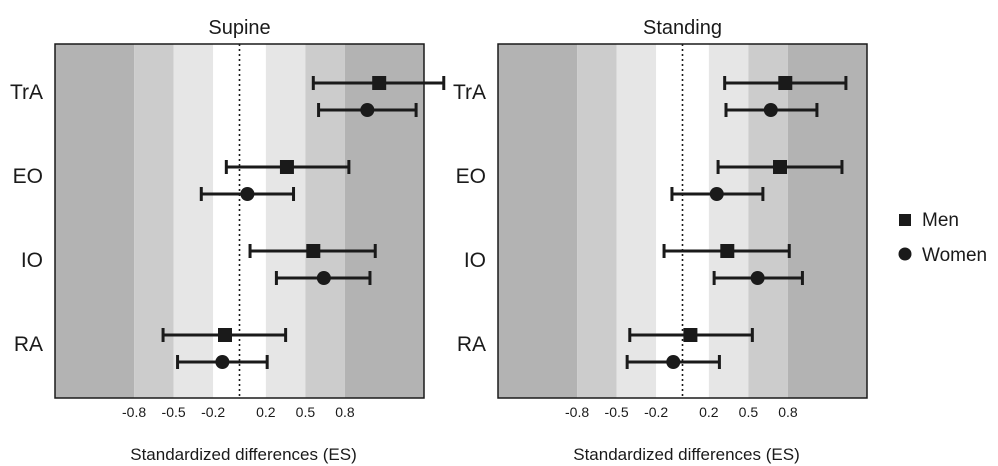  I want to click on legend: Men Women, so click(942, 238).